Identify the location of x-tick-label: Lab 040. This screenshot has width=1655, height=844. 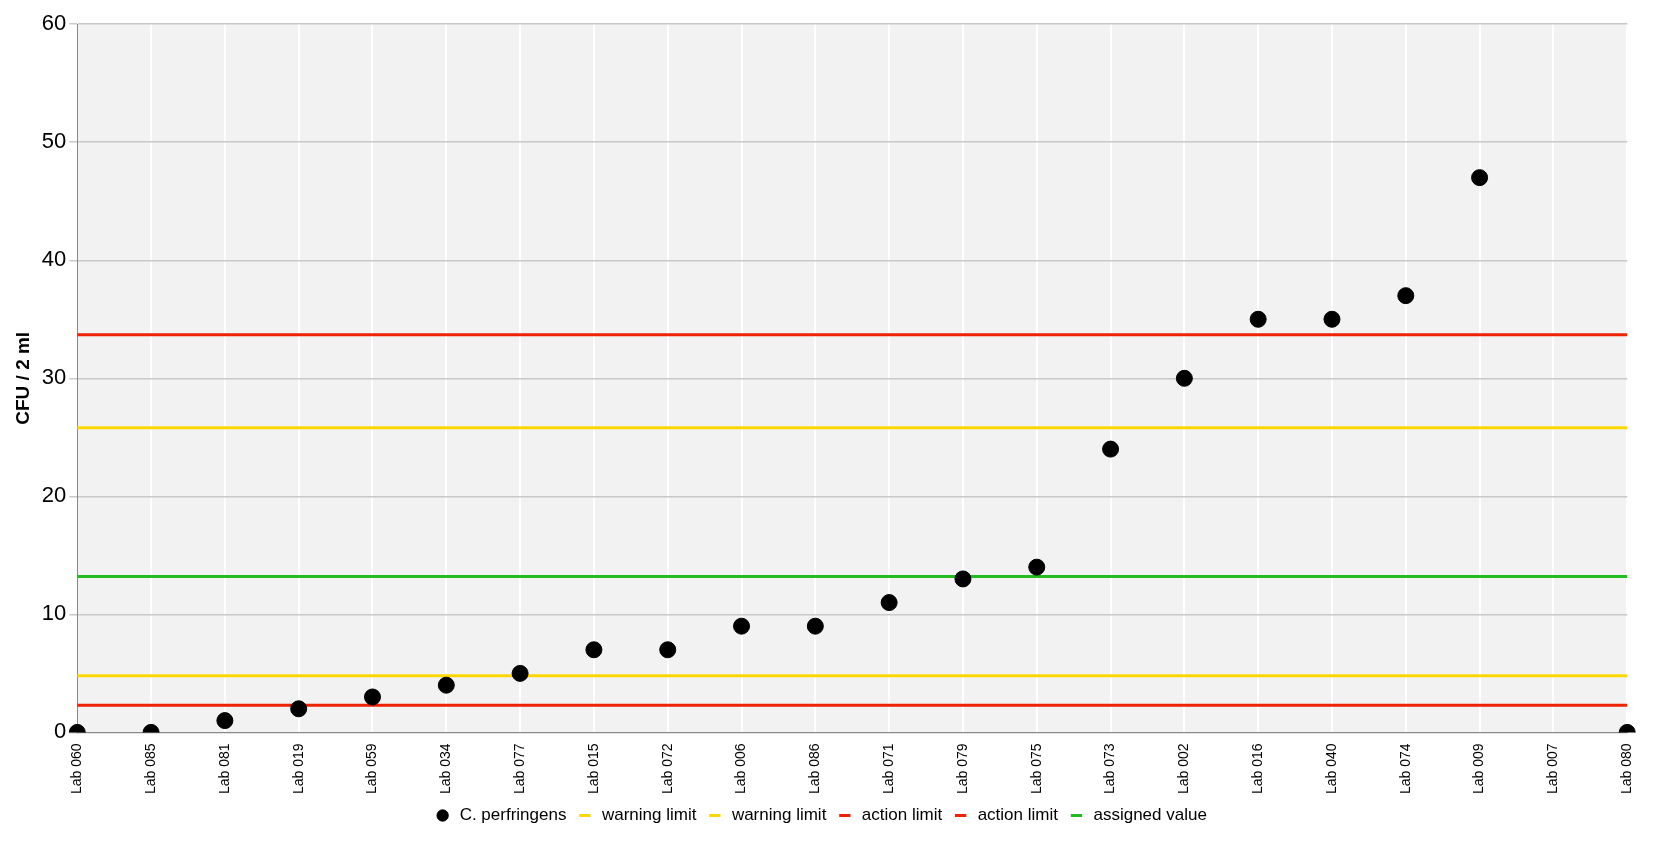
(1330, 768).